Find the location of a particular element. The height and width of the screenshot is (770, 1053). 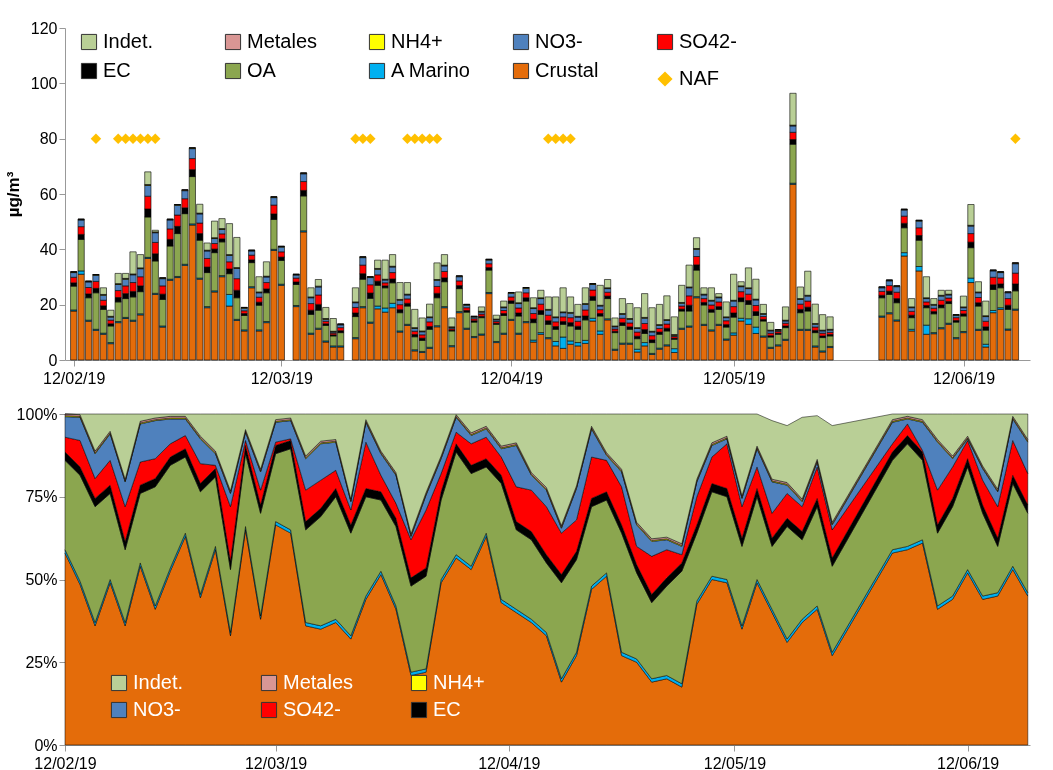

y-tick-label: 75% is located at coordinates (41, 497).